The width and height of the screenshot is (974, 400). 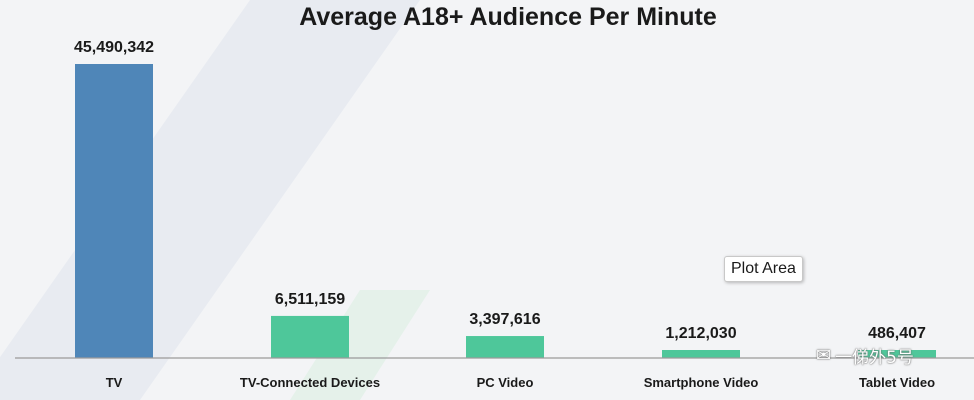 What do you see at coordinates (701, 354) in the screenshot?
I see `bar-smartphone-video` at bounding box center [701, 354].